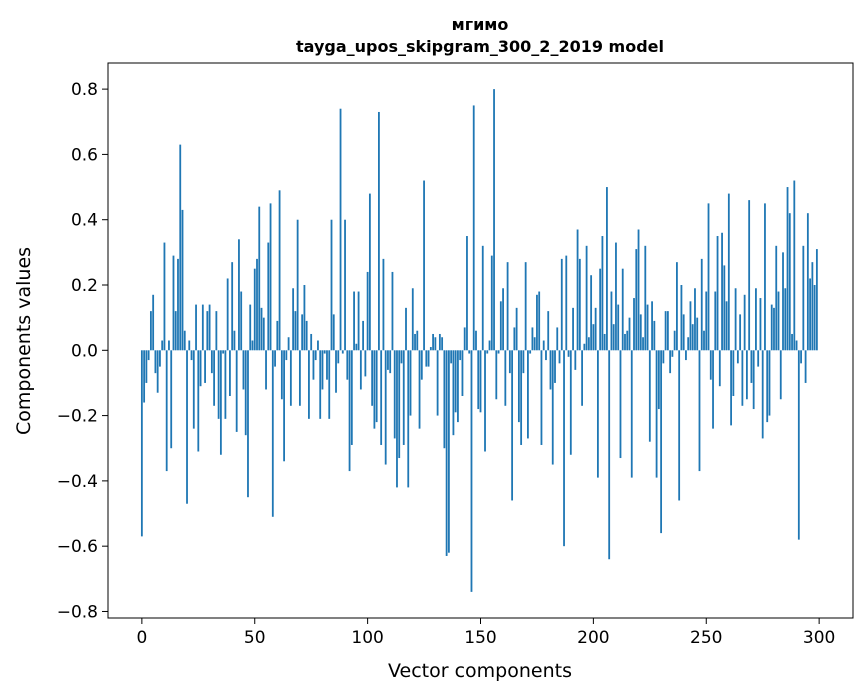 The width and height of the screenshot is (867, 696). What do you see at coordinates (593, 638) in the screenshot?
I see `x-tick-label: 200` at bounding box center [593, 638].